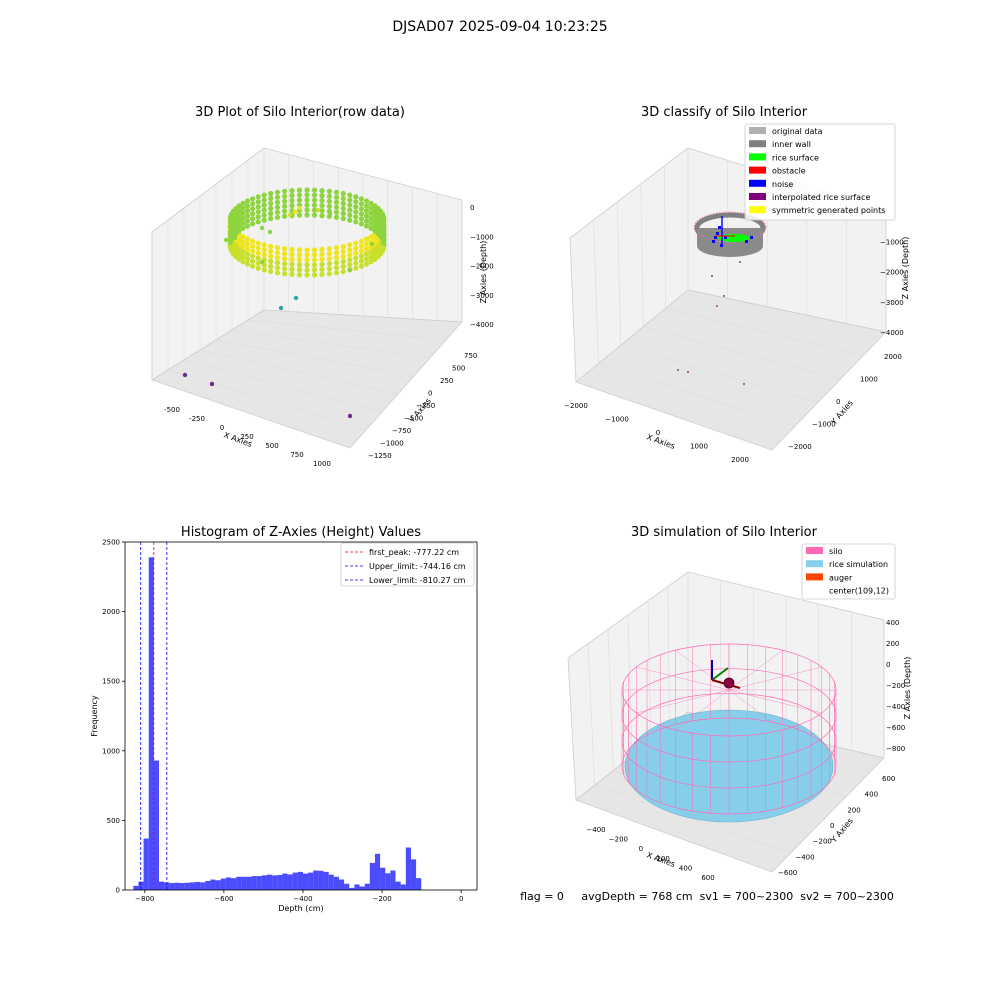 This screenshot has width=1000, height=1000. Describe the element at coordinates (892, 333) in the screenshot. I see `cls-z-tick-4: −4000` at that location.